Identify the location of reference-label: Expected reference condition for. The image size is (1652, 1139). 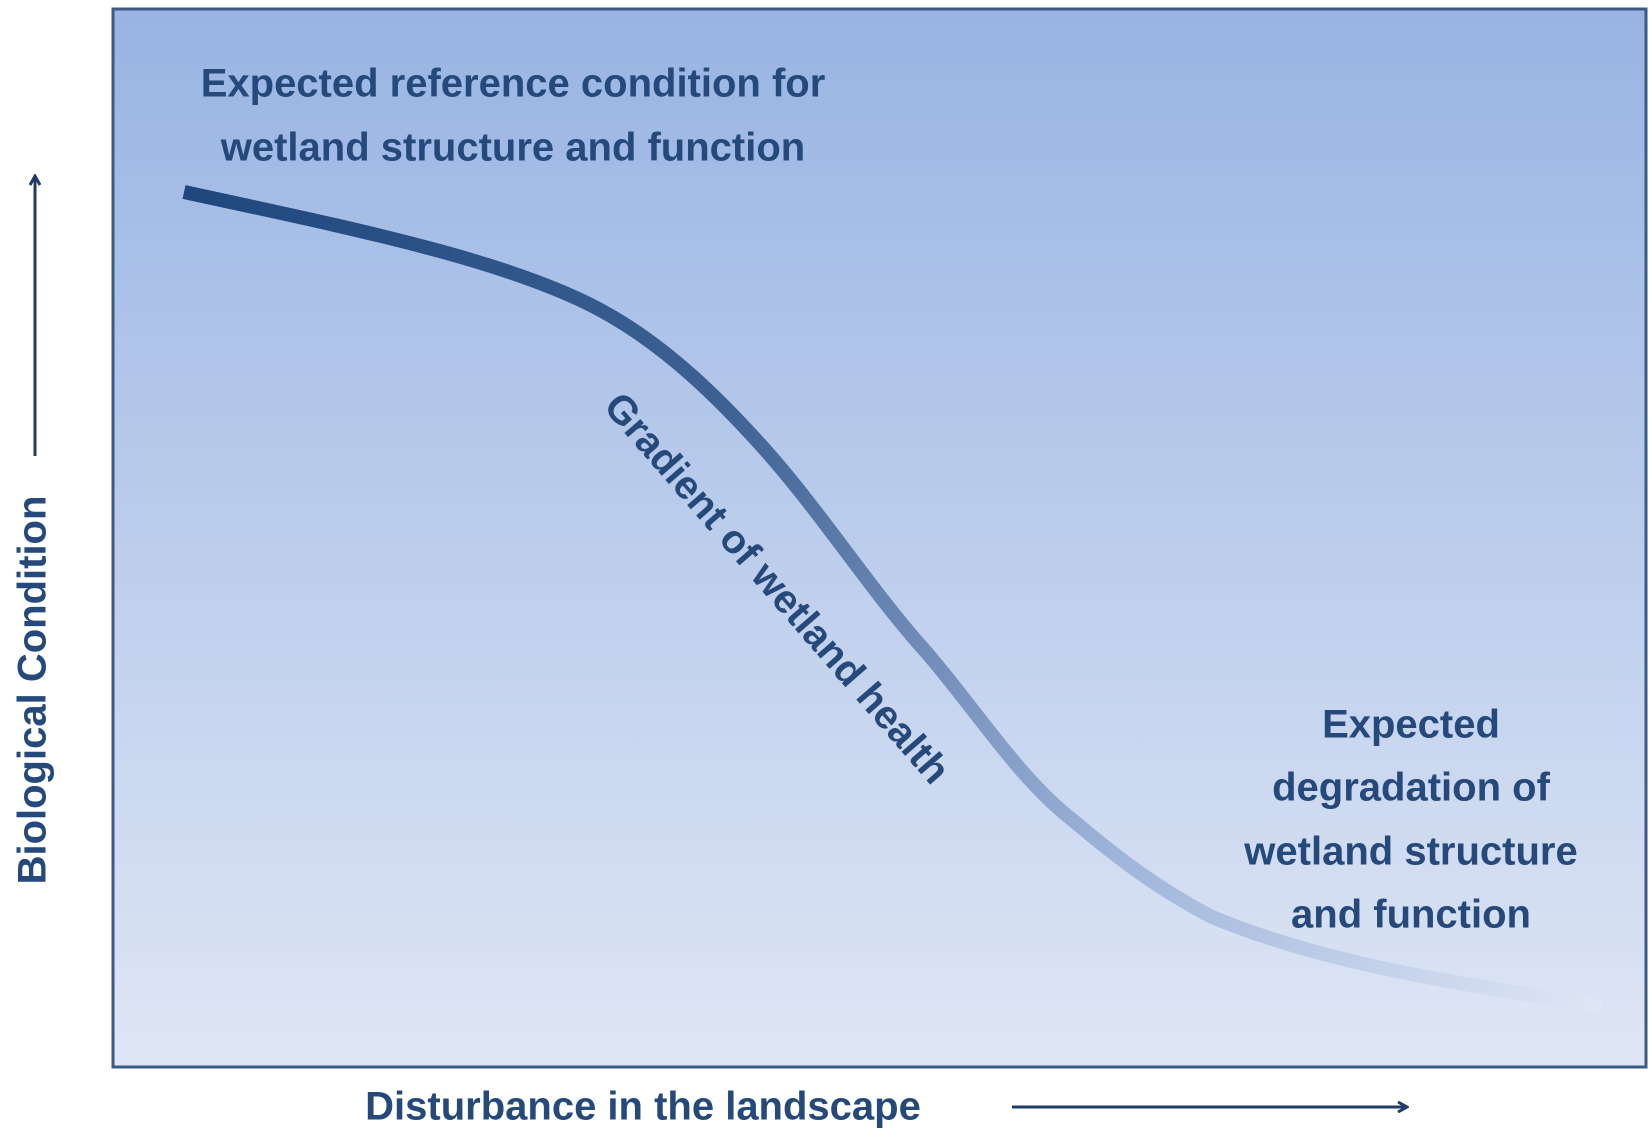
(513, 84).